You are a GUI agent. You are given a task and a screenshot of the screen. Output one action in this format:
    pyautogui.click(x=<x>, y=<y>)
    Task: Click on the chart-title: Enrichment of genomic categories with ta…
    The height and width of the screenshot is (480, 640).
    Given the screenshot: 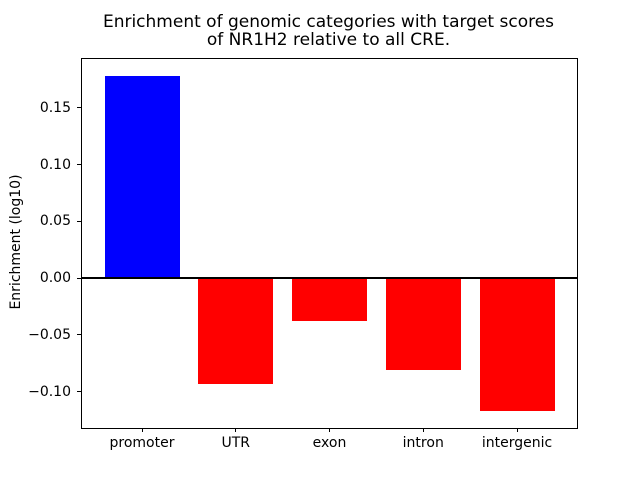 What is the action you would take?
    pyautogui.click(x=328, y=31)
    